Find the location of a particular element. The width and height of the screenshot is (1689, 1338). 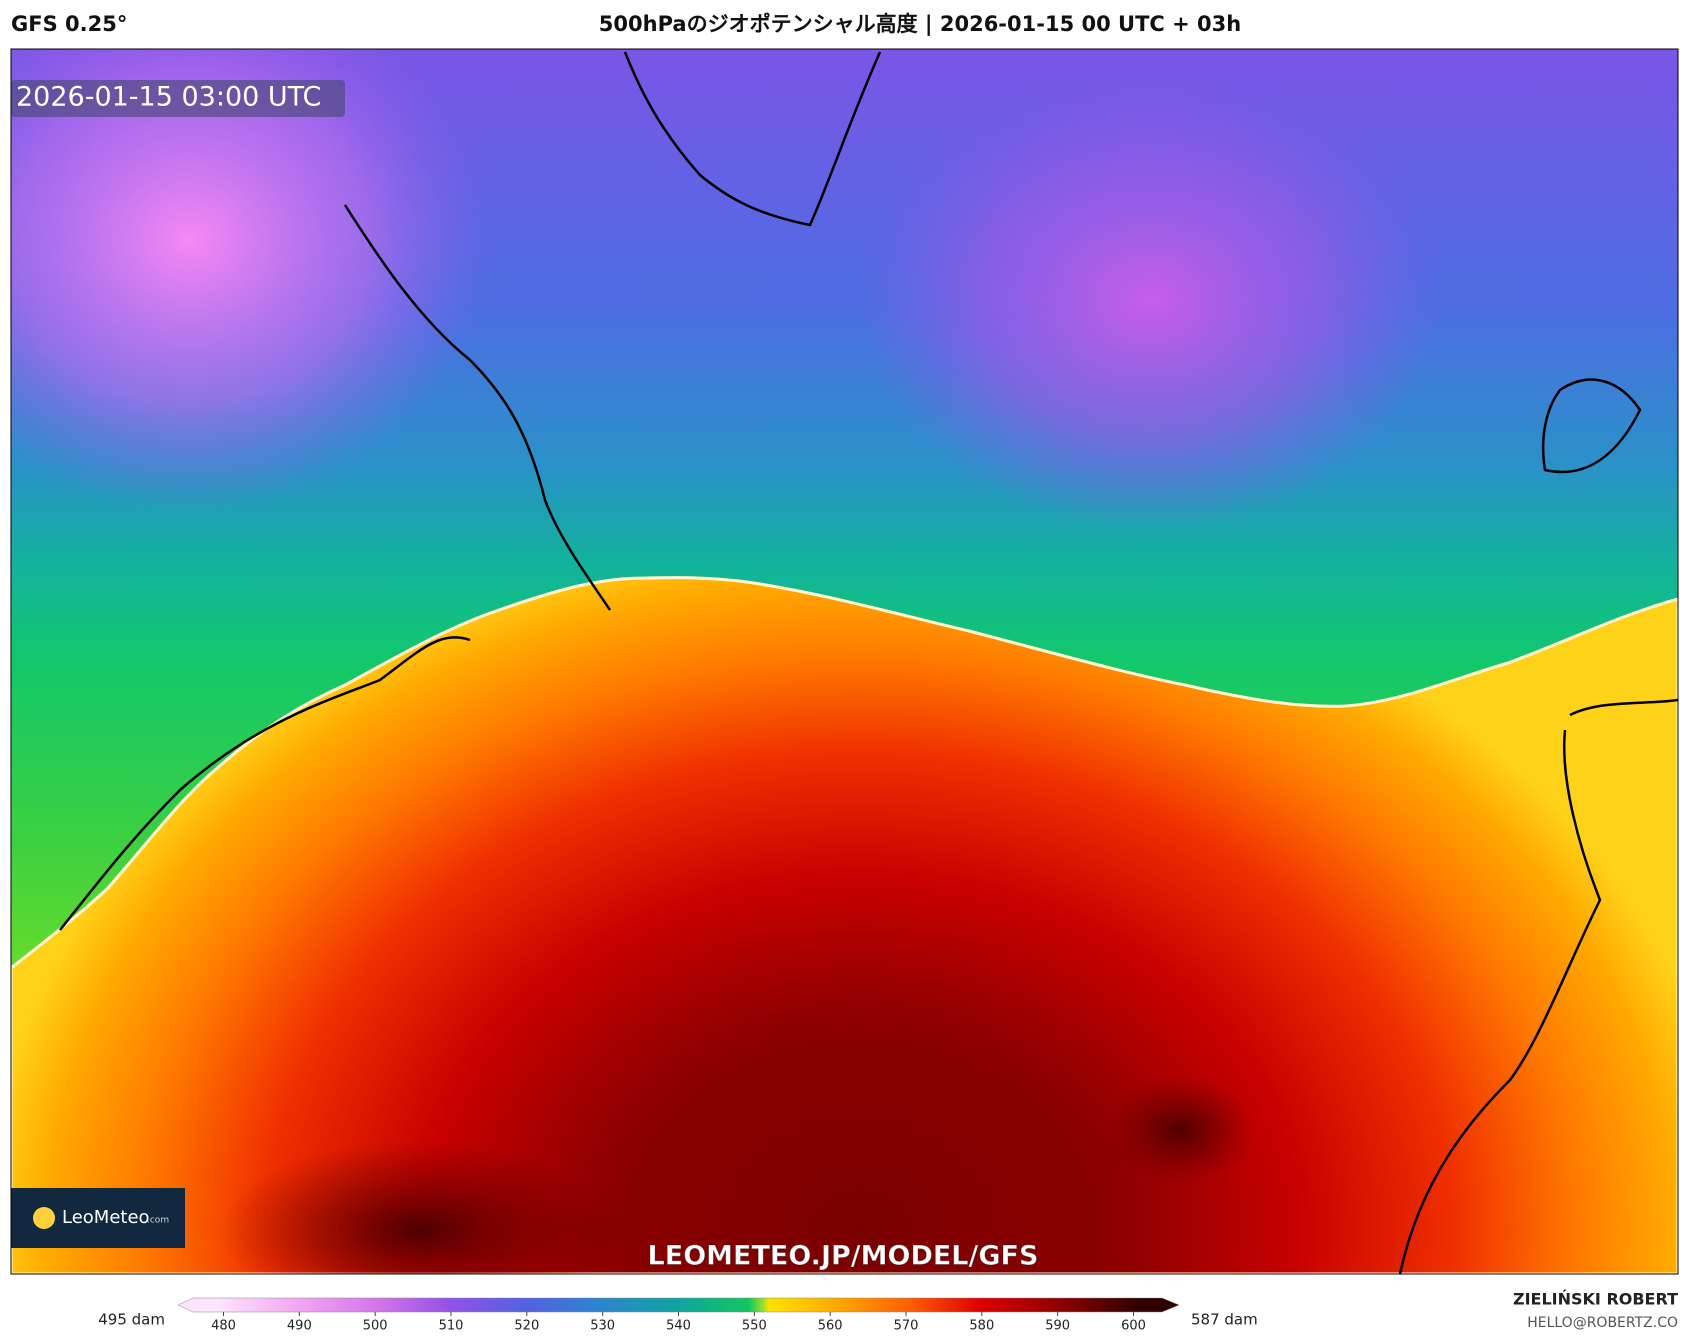

colorbar-tick-label: 560 is located at coordinates (830, 1326).